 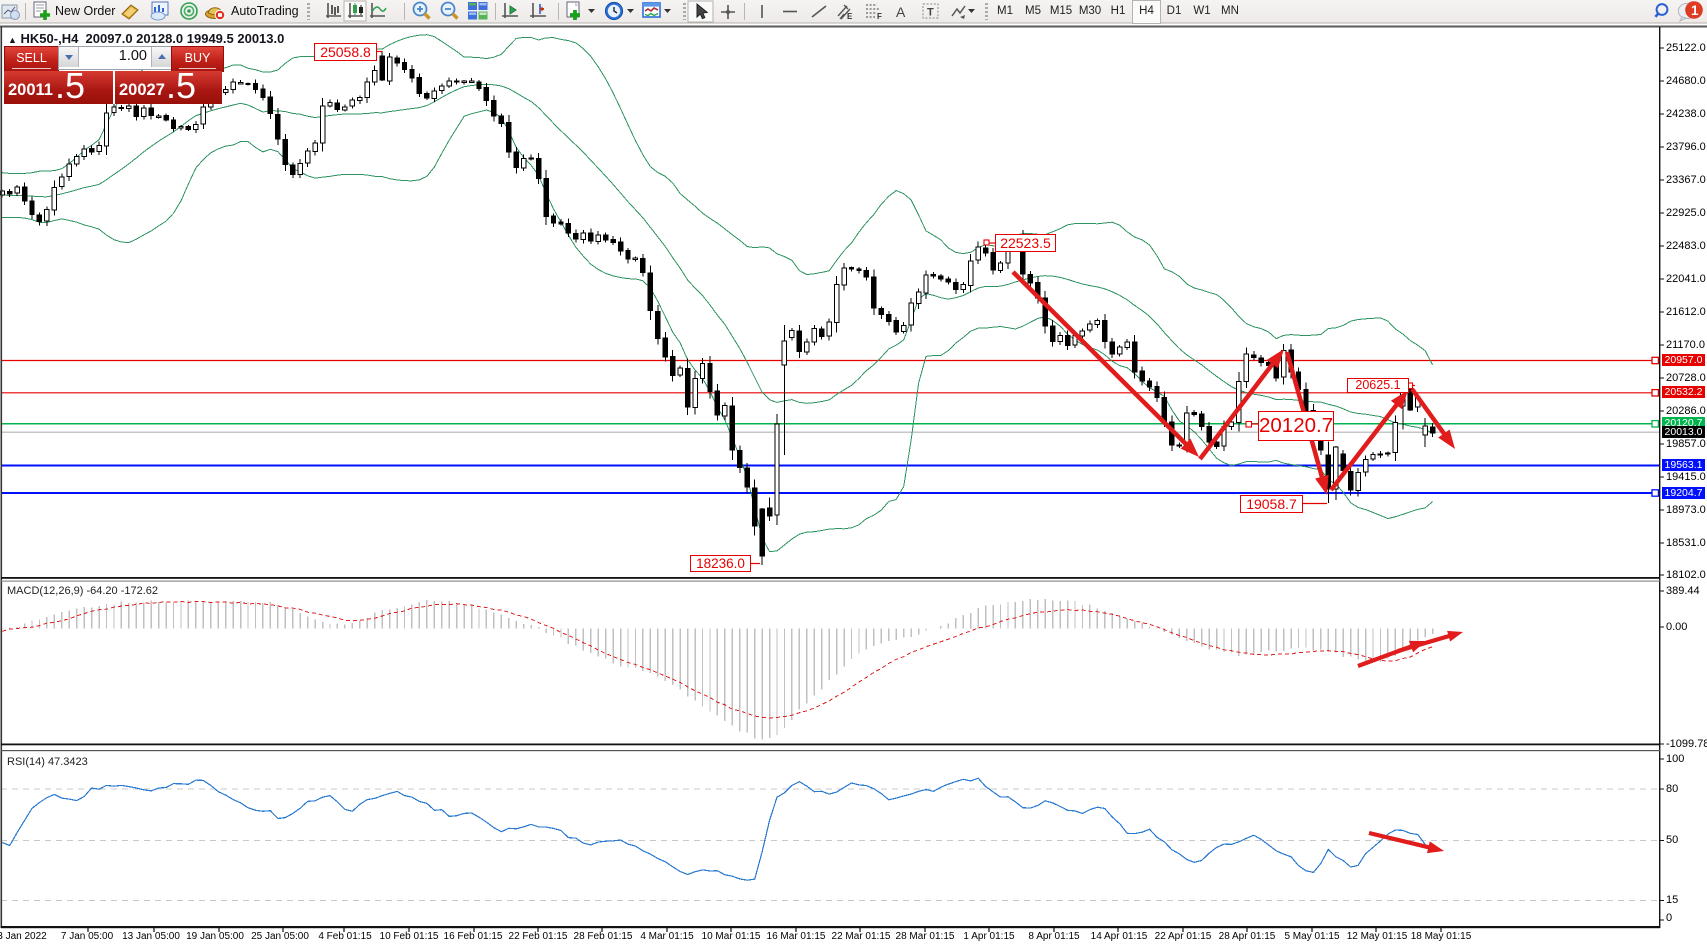 I want to click on svg-text: 1, so click(x=1695, y=10).